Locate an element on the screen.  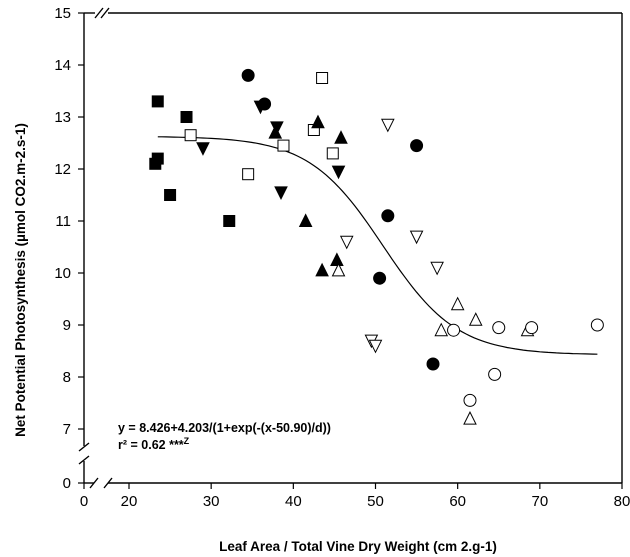
y-tick-label: 8 is located at coordinates (67, 377).